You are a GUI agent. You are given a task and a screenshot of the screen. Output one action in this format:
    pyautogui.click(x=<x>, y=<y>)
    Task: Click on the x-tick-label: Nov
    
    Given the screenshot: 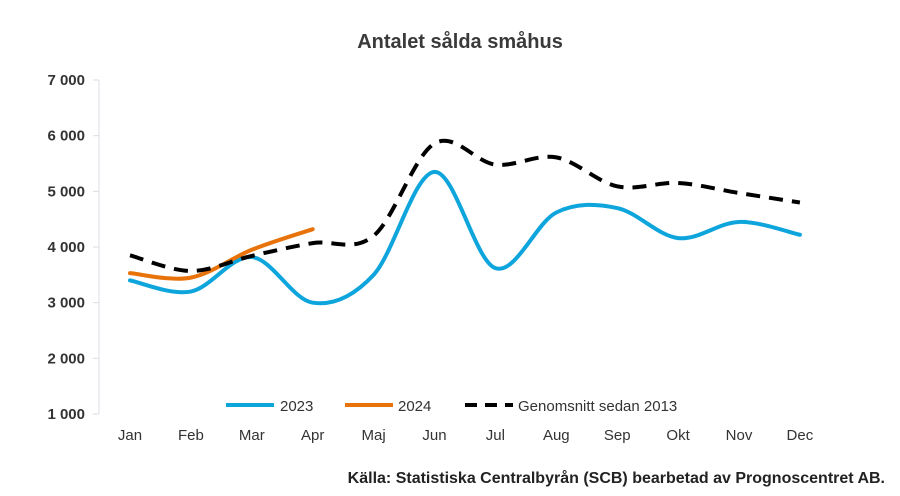 What is the action you would take?
    pyautogui.click(x=739, y=435)
    